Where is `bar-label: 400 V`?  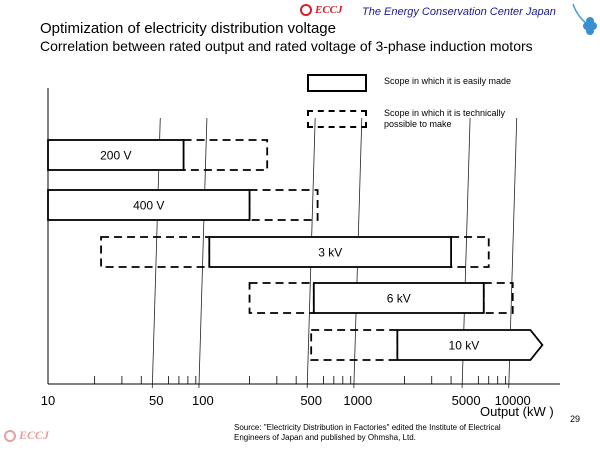
bar-label: 400 V is located at coordinates (148, 206).